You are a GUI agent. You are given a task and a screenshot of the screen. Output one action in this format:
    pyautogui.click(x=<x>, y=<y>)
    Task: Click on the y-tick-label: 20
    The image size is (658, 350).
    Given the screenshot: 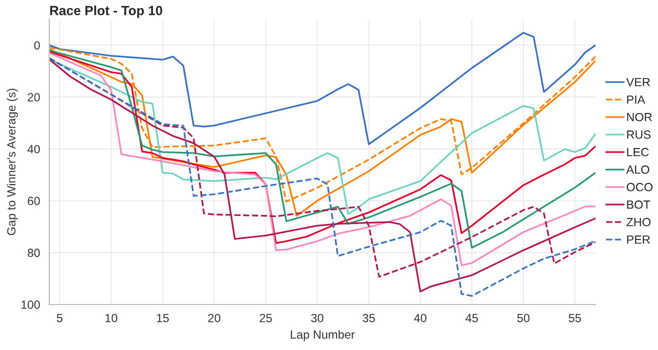 What is the action you would take?
    pyautogui.click(x=34, y=97)
    